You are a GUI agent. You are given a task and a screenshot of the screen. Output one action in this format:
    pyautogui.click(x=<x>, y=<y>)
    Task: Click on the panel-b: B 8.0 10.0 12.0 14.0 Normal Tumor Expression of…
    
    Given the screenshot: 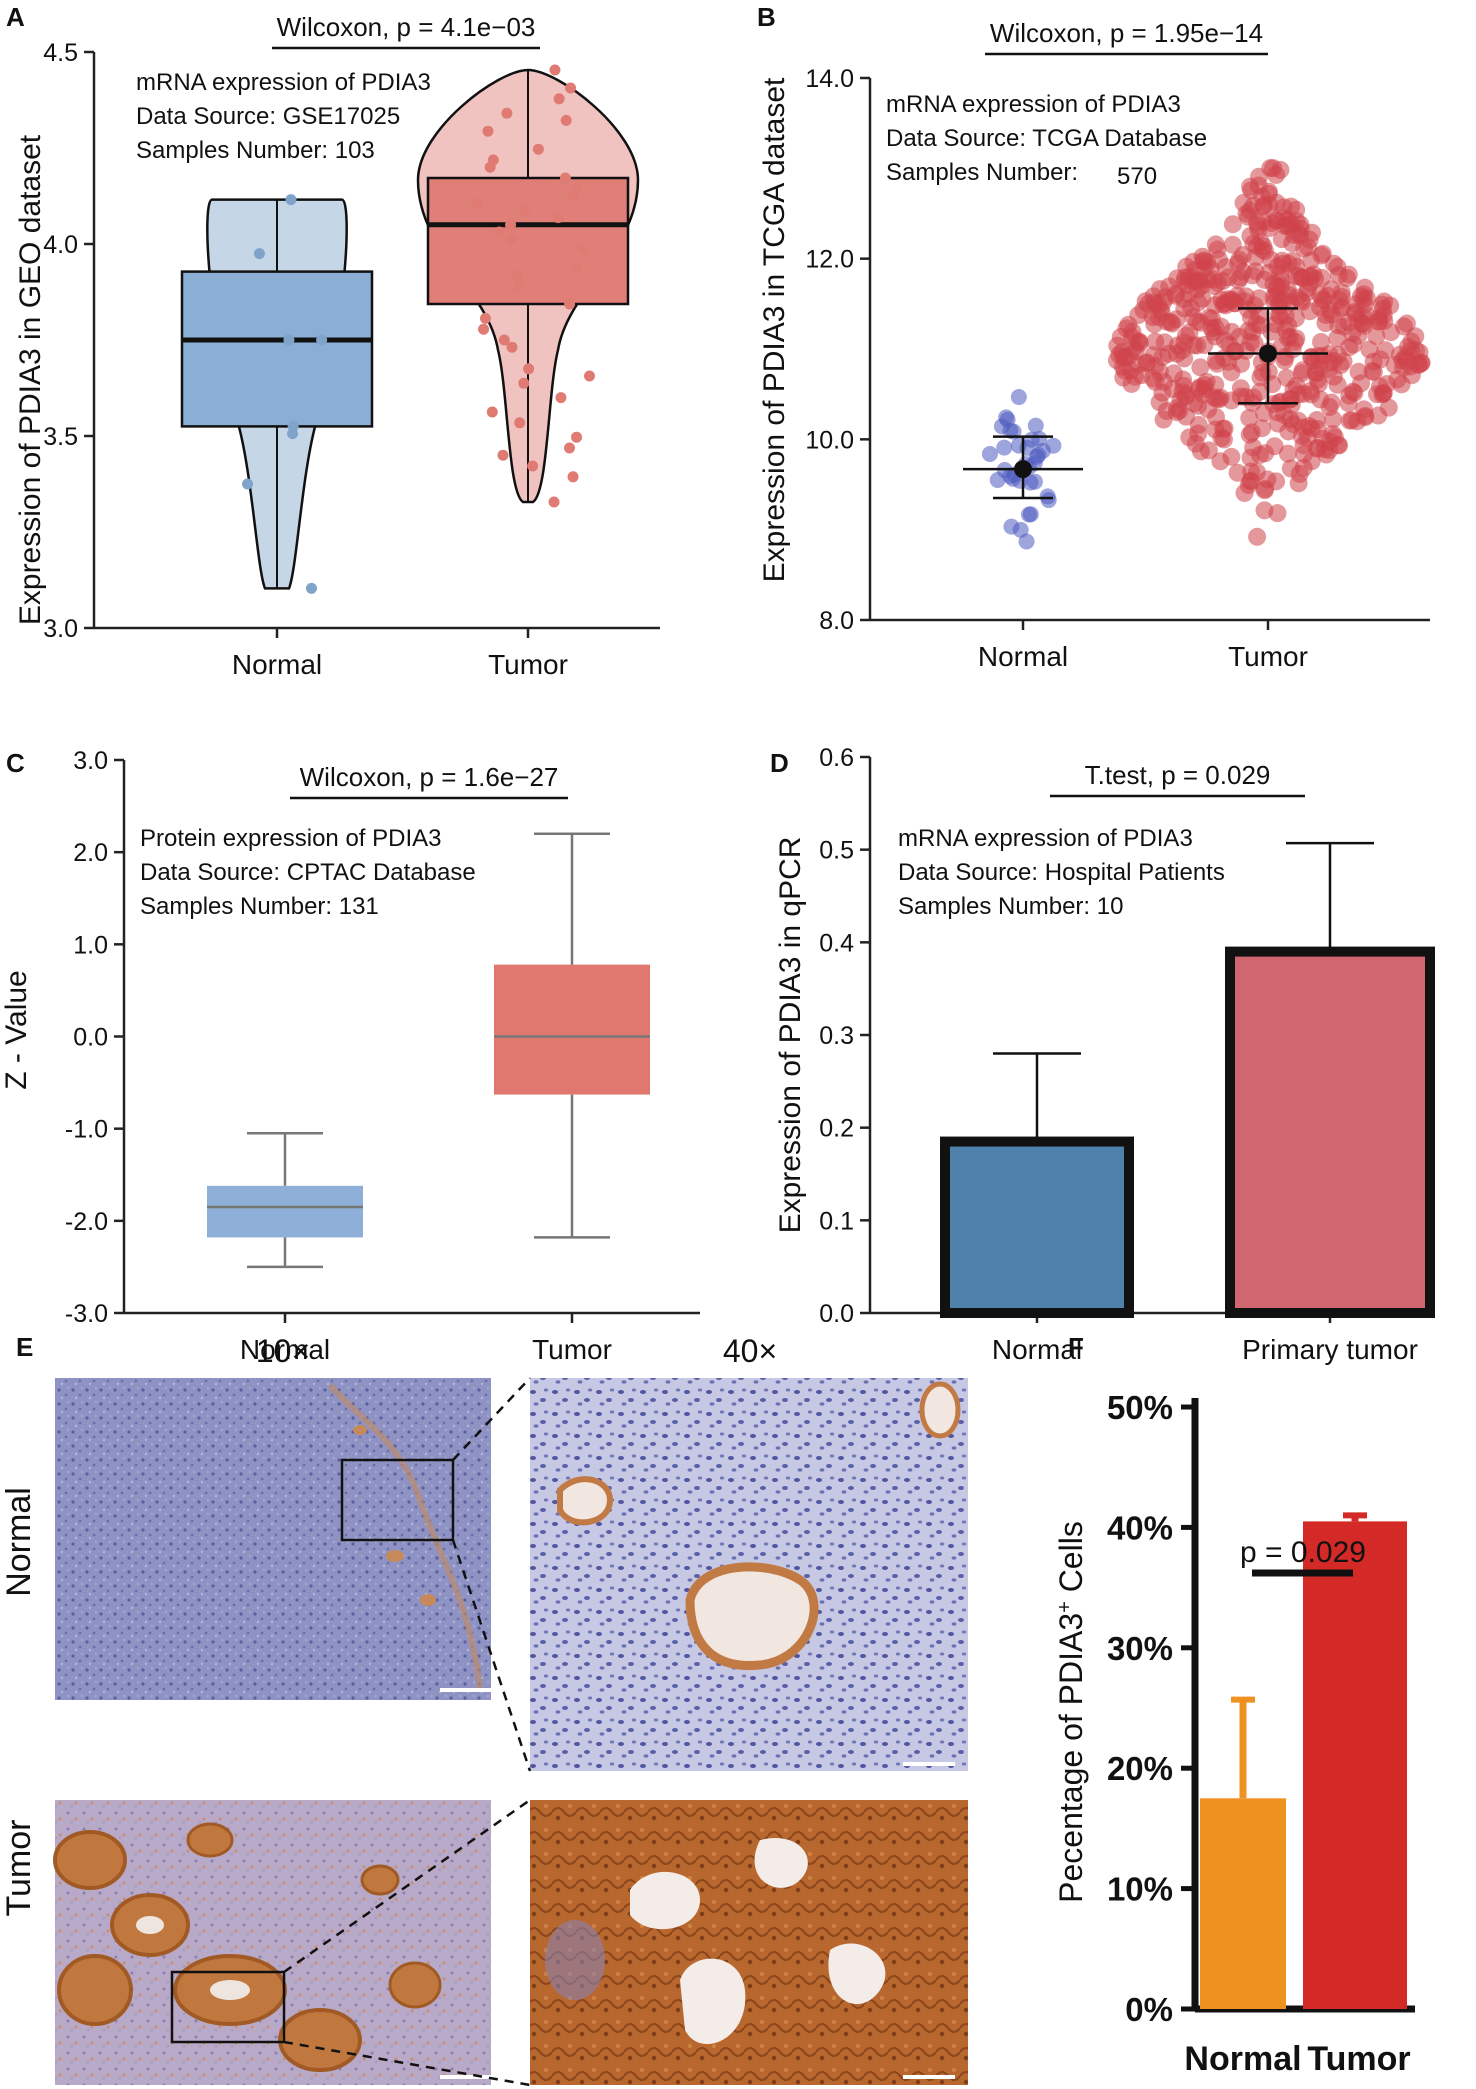 What is the action you would take?
    pyautogui.click(x=1094, y=337)
    